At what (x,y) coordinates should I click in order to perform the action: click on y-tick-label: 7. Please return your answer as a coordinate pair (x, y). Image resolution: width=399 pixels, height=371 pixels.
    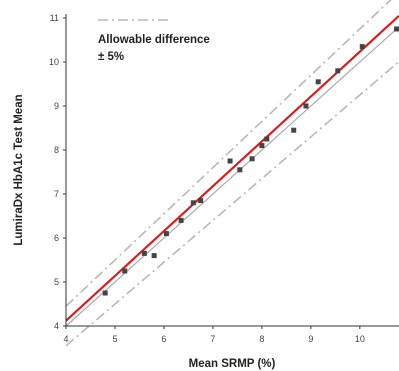
    Looking at the image, I should click on (56, 194).